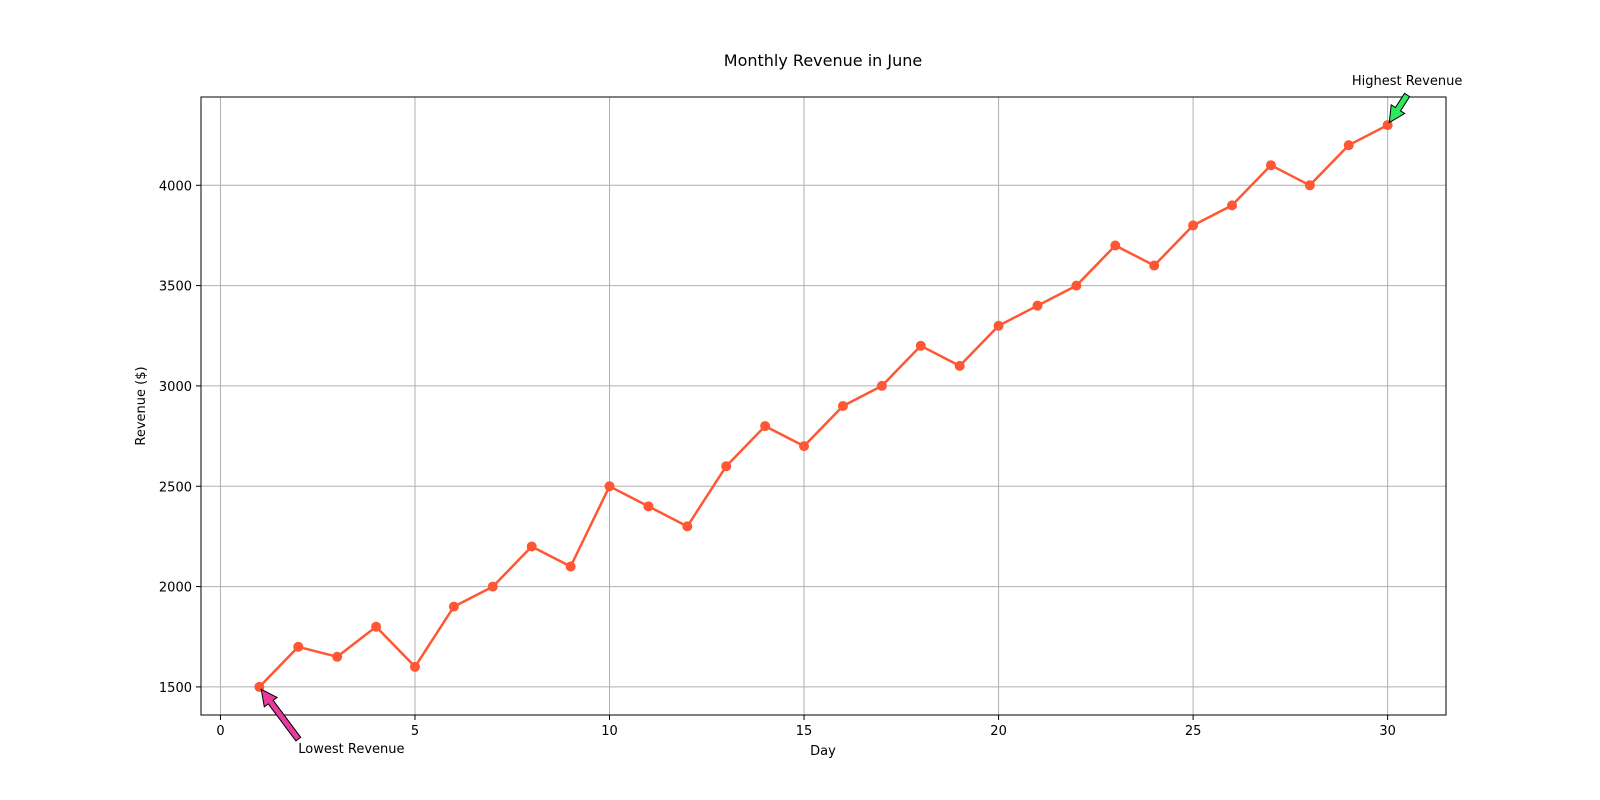  I want to click on x-tick-label: 15, so click(804, 731).